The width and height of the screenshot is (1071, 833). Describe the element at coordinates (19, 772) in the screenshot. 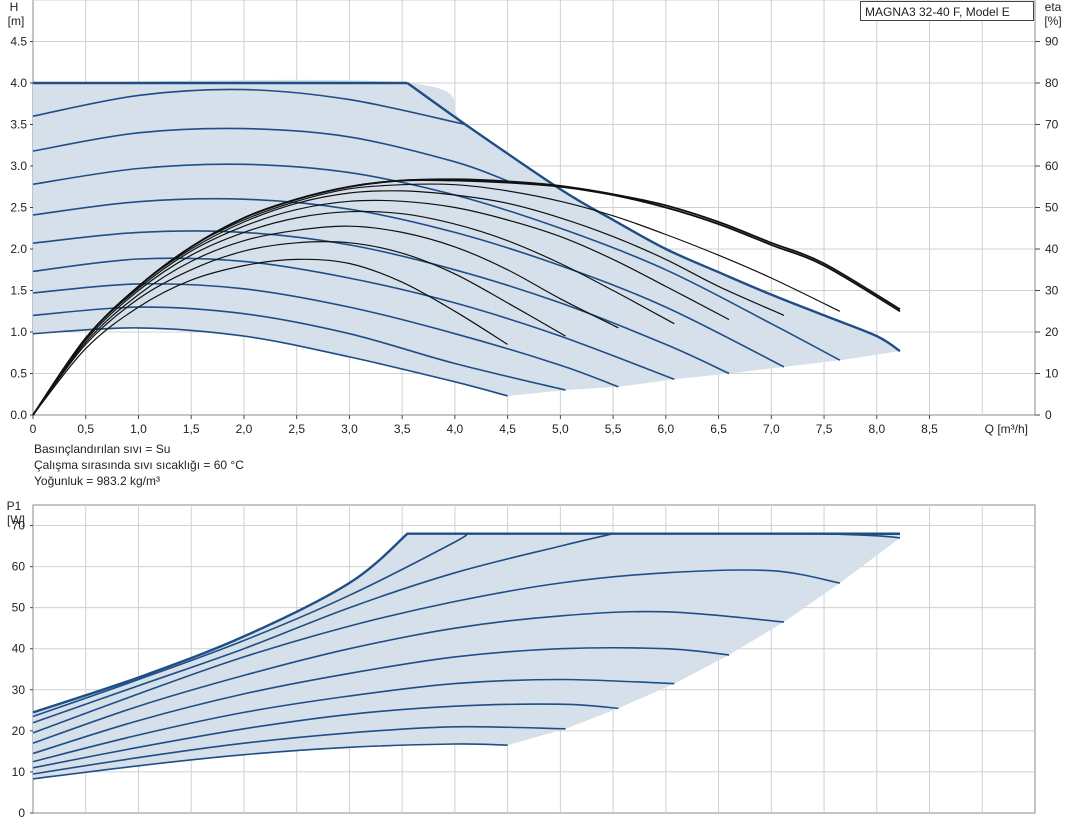

I see `y-tick-label: 10` at that location.